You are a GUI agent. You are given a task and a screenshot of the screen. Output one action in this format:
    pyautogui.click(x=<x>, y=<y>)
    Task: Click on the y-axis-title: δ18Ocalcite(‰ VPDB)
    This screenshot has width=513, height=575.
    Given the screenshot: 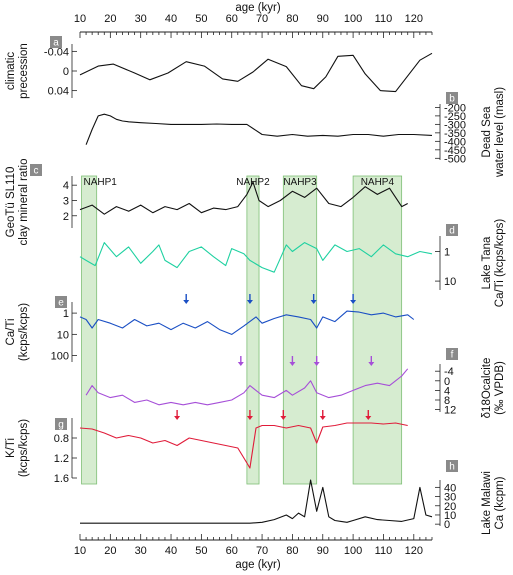 What is the action you would take?
    pyautogui.click(x=493, y=388)
    